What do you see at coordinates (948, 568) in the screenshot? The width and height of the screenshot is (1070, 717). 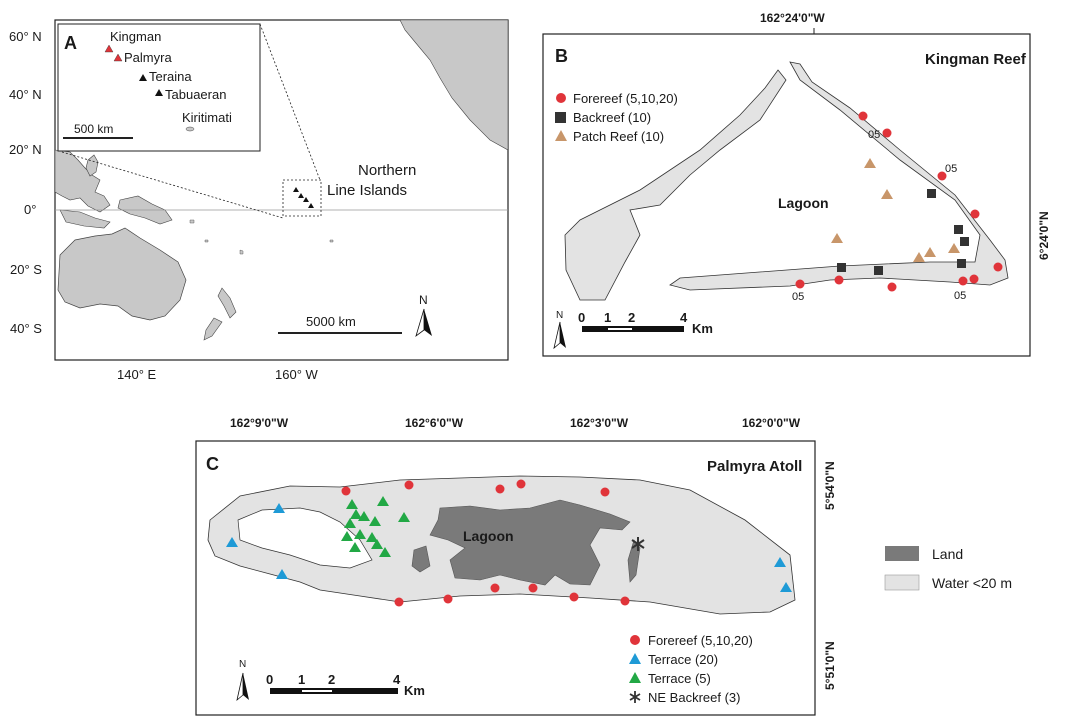 I see `map-legend: Land Water <20 m` at bounding box center [948, 568].